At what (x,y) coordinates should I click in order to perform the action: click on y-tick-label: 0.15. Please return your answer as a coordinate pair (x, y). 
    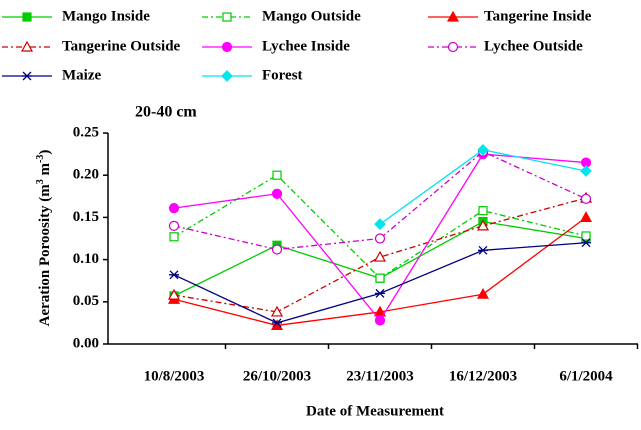
    Looking at the image, I should click on (86, 217).